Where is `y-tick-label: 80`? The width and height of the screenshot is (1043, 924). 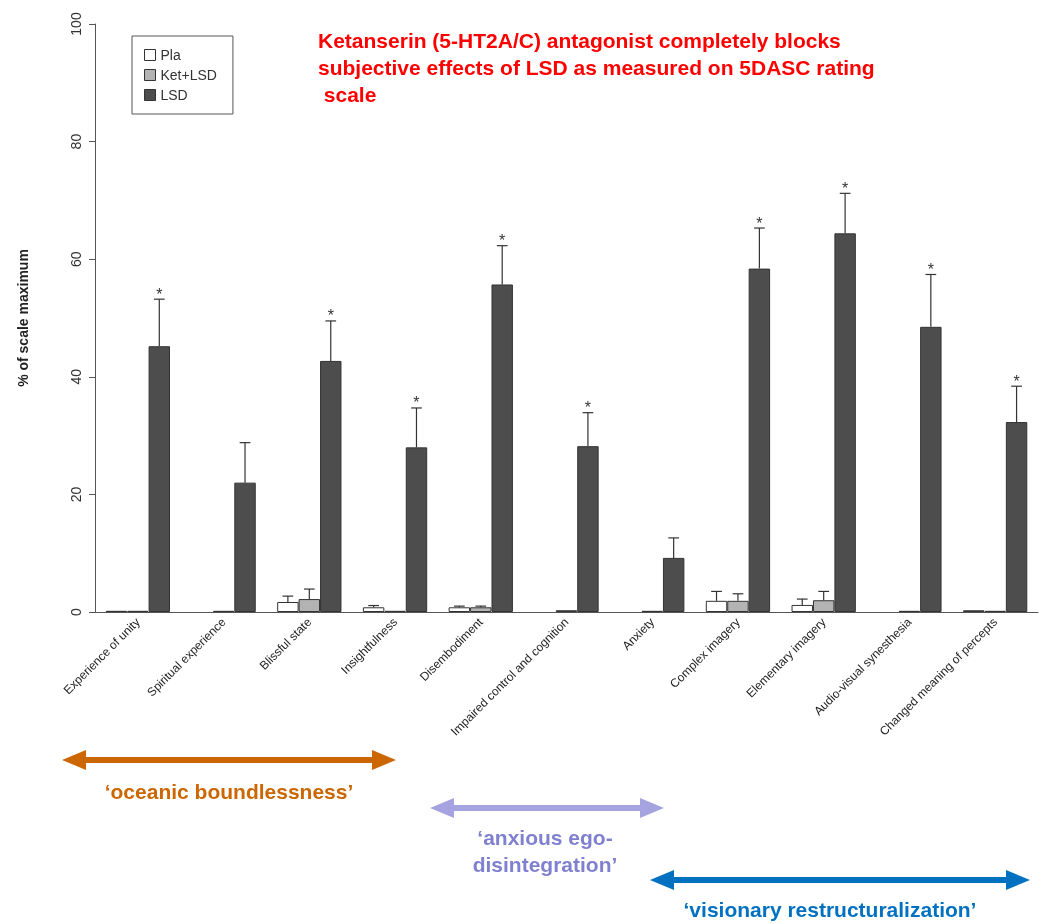
y-tick-label: 80 is located at coordinates (76, 141).